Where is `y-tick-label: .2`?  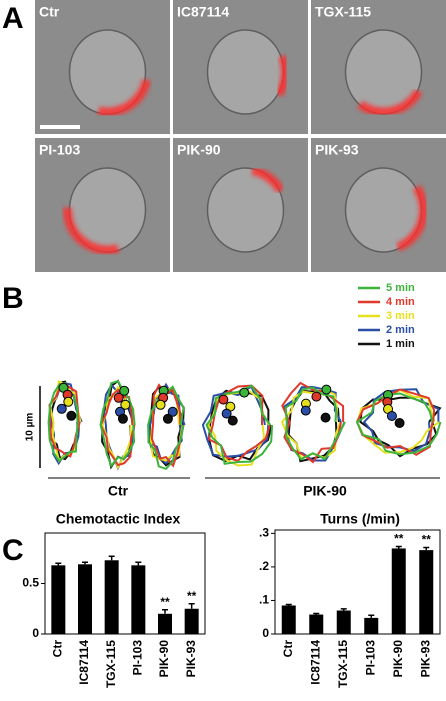
y-tick-label: .2 is located at coordinates (264, 566).